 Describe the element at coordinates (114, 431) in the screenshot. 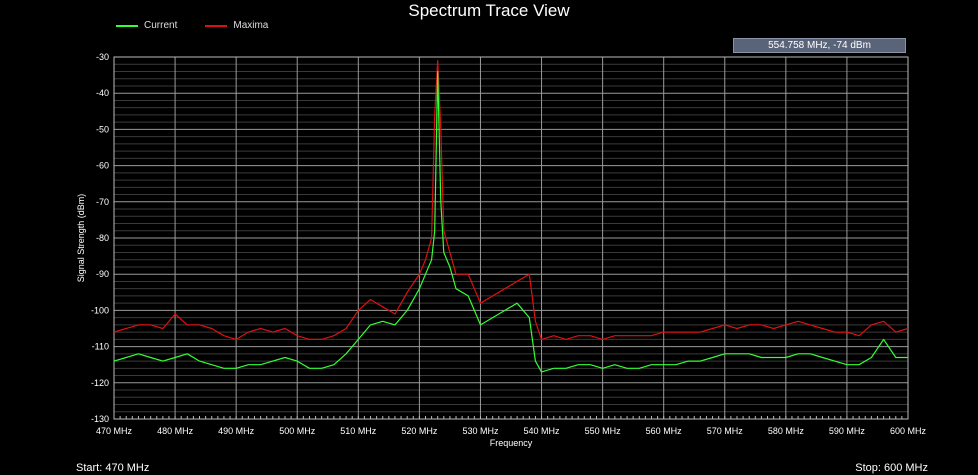

I see `x-tick-label: 470 MHz` at that location.